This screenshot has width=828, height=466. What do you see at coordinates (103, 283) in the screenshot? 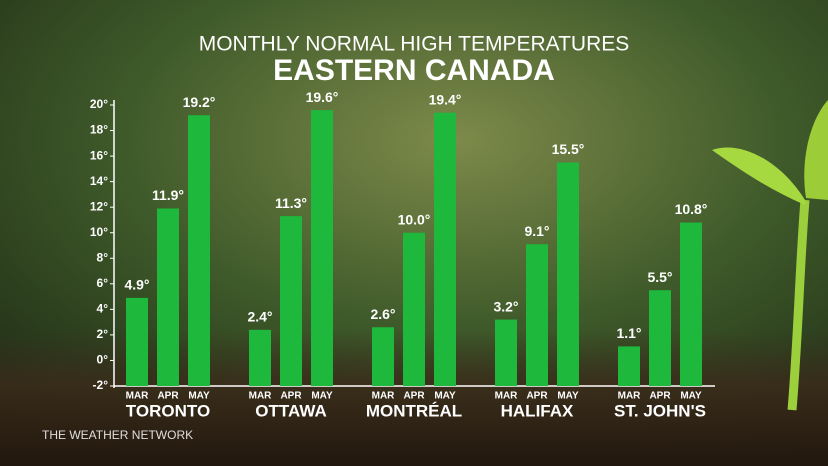
I see `y-tick-label: 6°` at bounding box center [103, 283].